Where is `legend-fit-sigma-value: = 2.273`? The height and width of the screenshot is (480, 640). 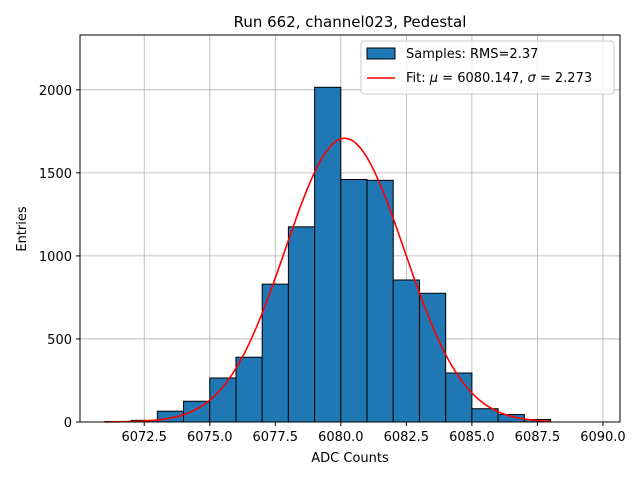
legend-fit-sigma-value: = 2.273 is located at coordinates (564, 78).